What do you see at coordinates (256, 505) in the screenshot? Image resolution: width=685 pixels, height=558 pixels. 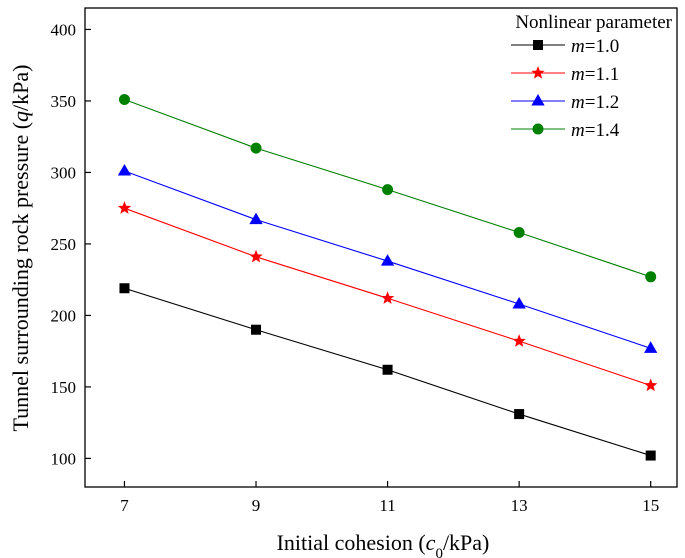 I see `x-tick-label: 9` at bounding box center [256, 505].